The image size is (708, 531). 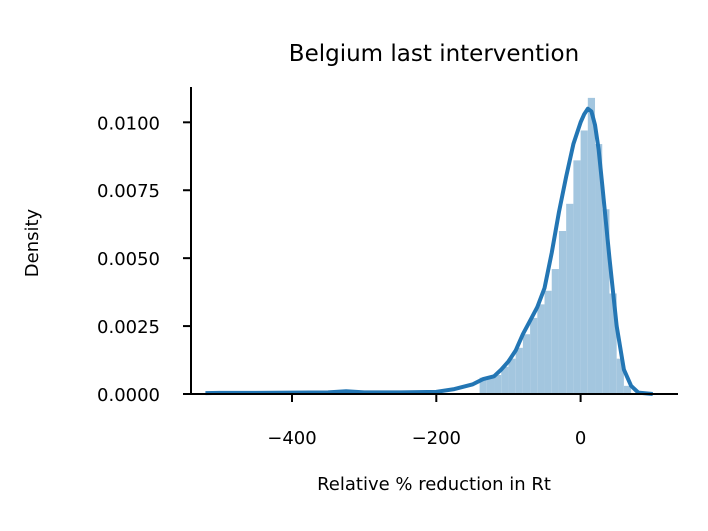 What do you see at coordinates (436, 438) in the screenshot?
I see `x-tick-label: −200` at bounding box center [436, 438].